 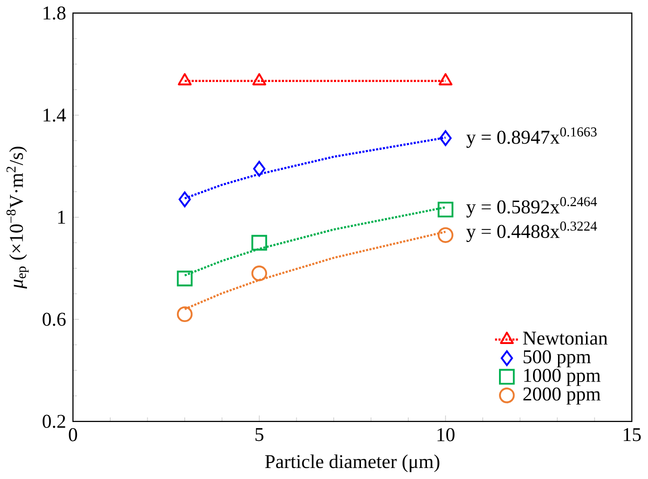 I want to click on legend-label: 2000 ppm, so click(x=562, y=396).